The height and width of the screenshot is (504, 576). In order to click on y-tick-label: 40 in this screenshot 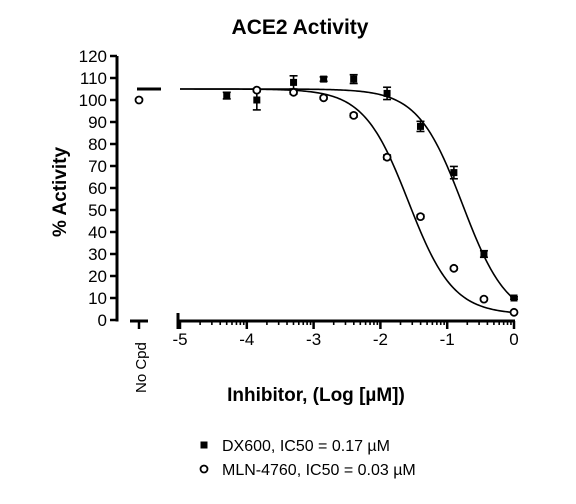, I will do `click(97, 232)`.